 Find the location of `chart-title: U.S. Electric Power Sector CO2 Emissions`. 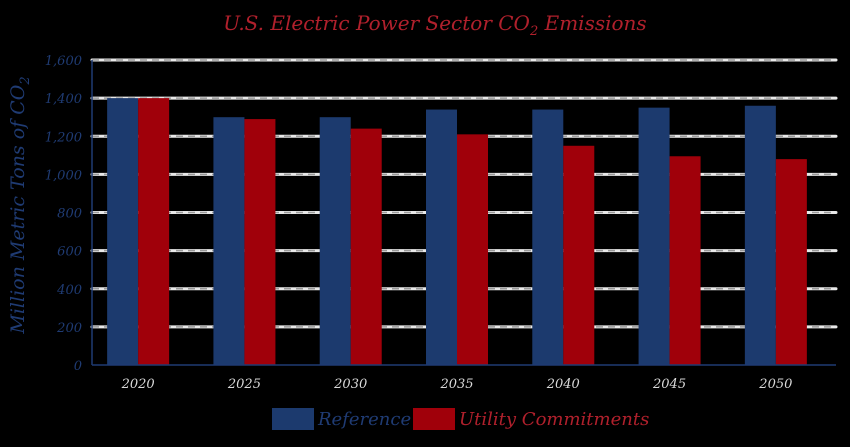

chart-title: U.S. Electric Power Sector CO2 Emissions is located at coordinates (434, 25).